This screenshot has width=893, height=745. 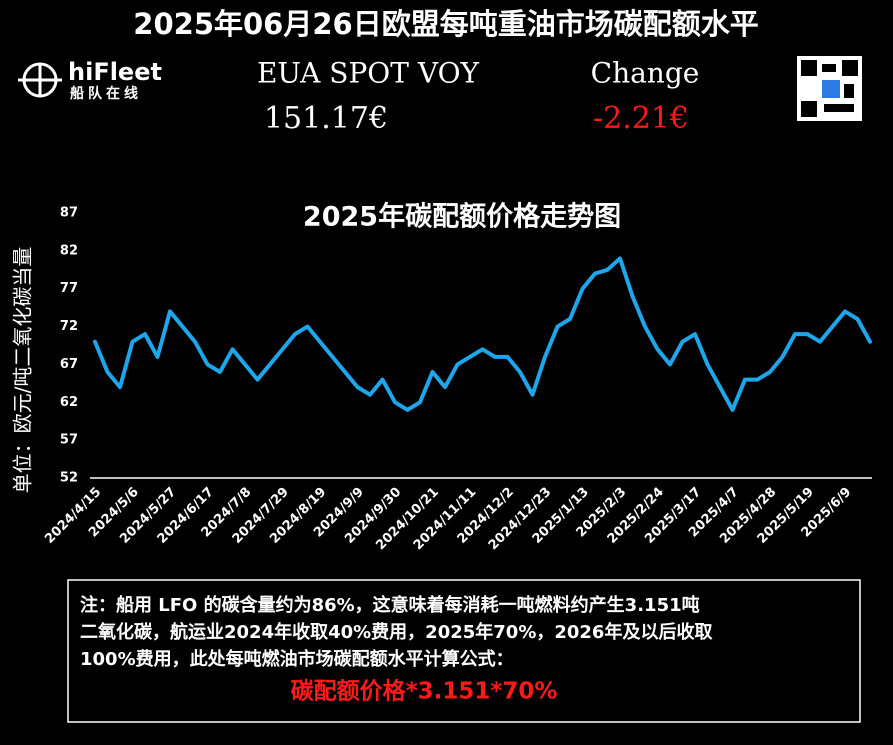 I want to click on y-tick-label: 72, so click(x=69, y=326).